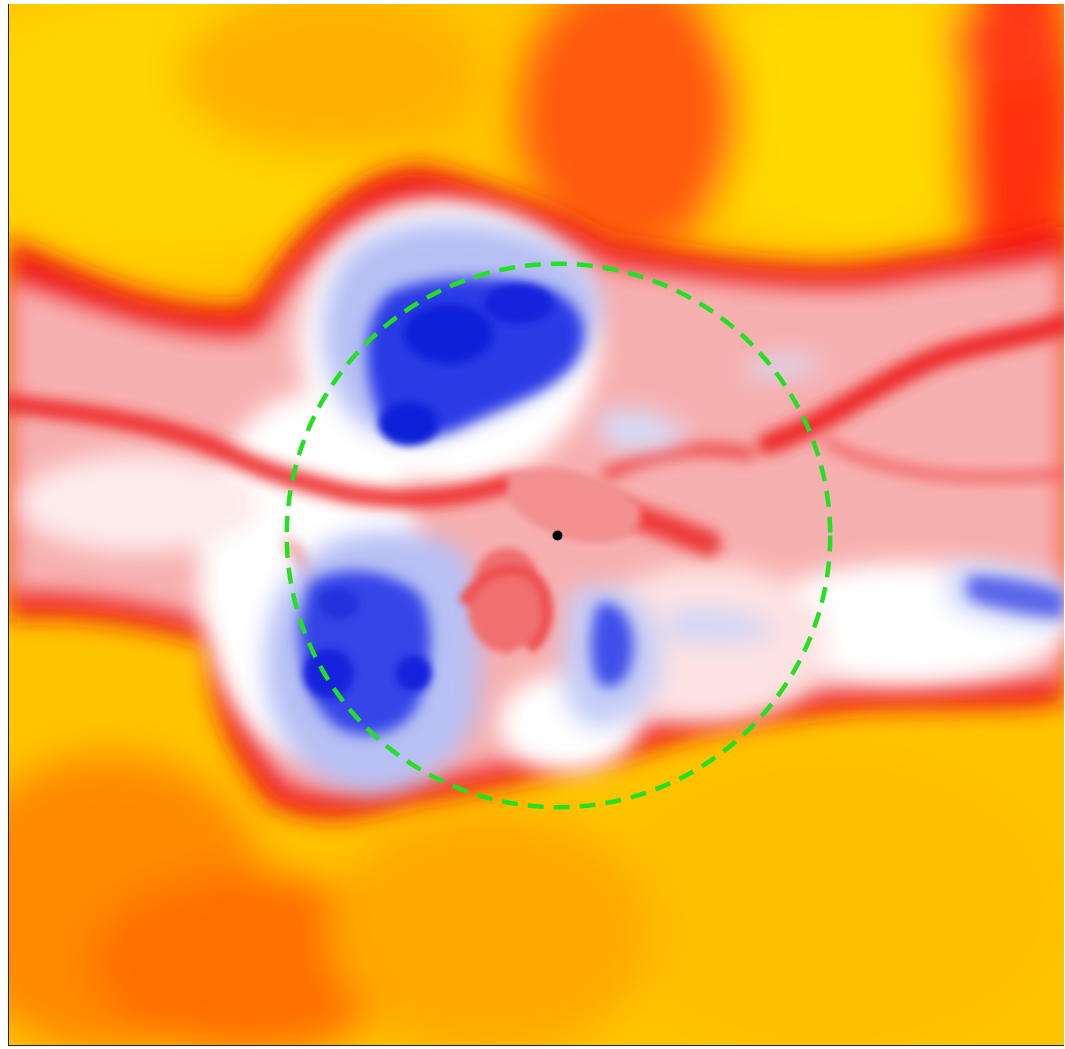 This screenshot has width=1065, height=1049. What do you see at coordinates (550, 560) in the screenshot?
I see `central-red-swirl` at bounding box center [550, 560].